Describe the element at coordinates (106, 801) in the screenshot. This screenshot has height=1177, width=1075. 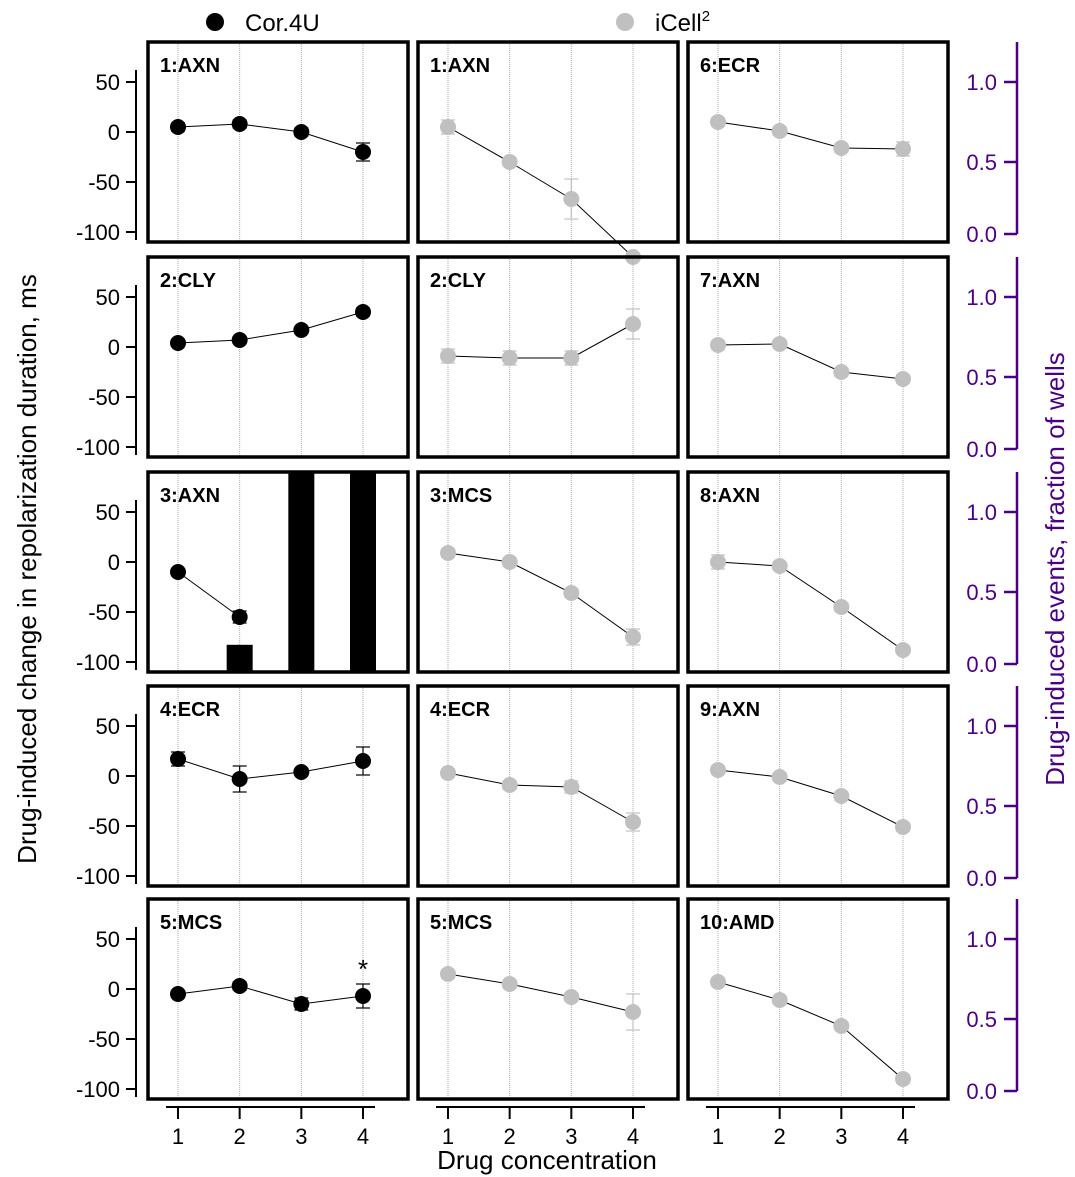
I see `y-axis-left-row-4: 50 0 -50 -100` at that location.